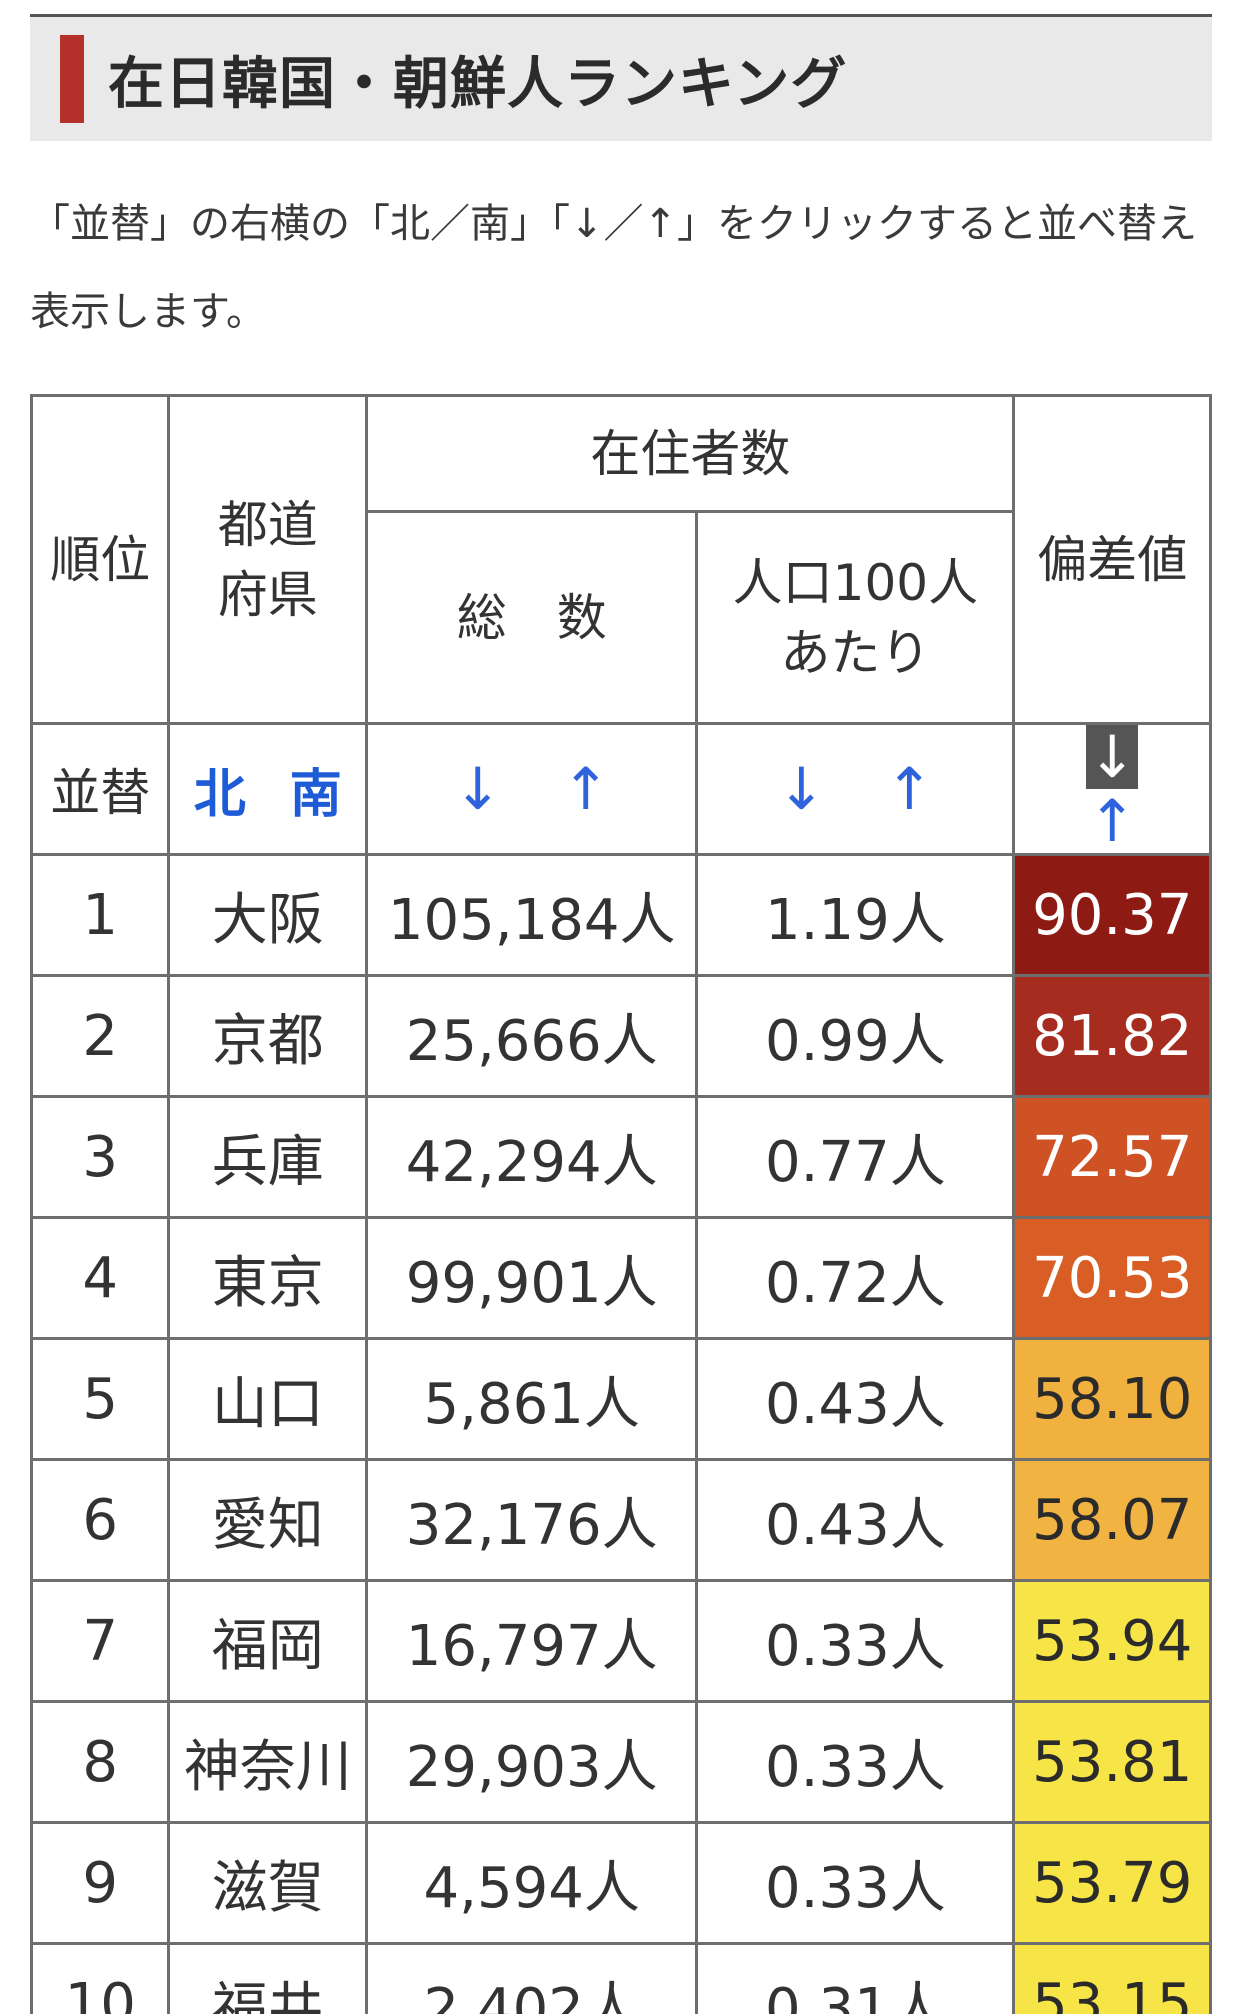 This screenshot has width=1242, height=2014. I want to click on prefecture-link: 福岡, so click(268, 1641).